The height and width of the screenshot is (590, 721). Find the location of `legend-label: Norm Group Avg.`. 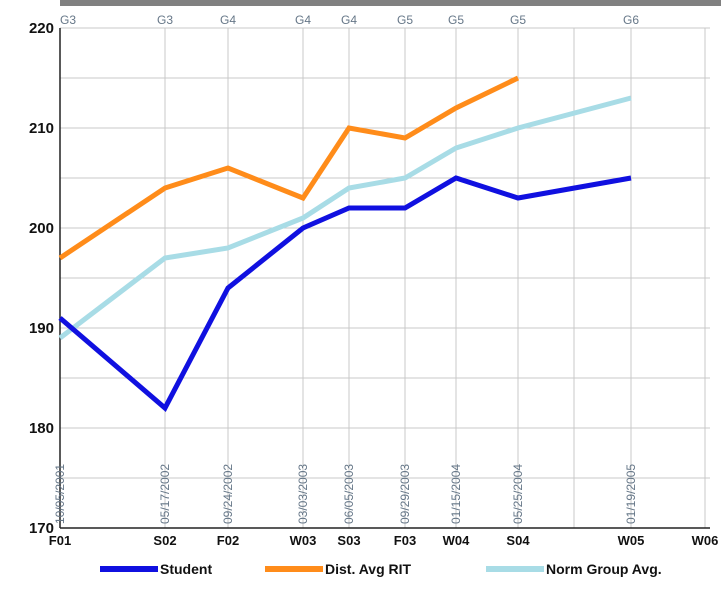

legend-label: Norm Group Avg. is located at coordinates (604, 569).